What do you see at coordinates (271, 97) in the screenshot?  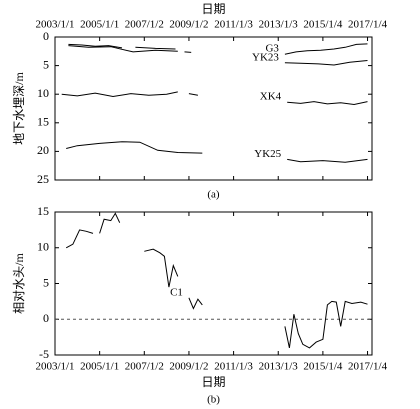 I see `series-label: XK4` at bounding box center [271, 97].